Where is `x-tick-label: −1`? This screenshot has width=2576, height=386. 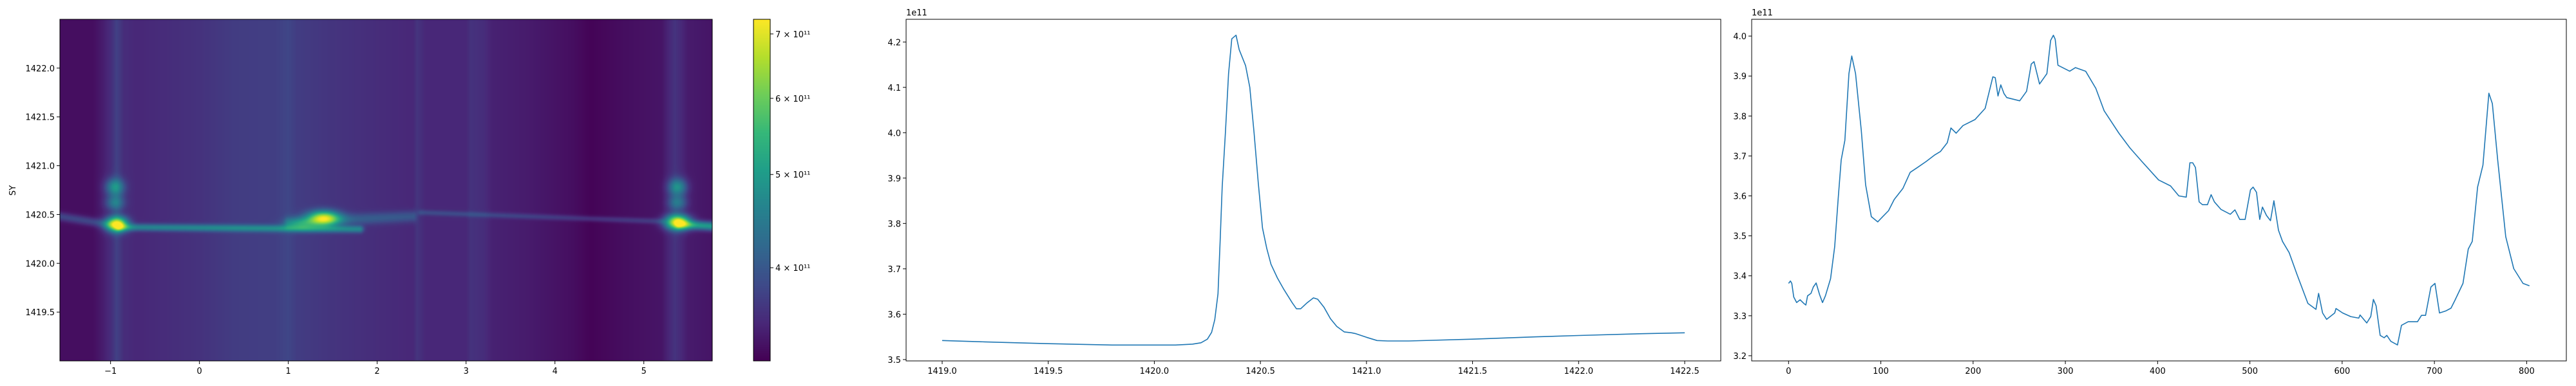 x-tick-label: −1 is located at coordinates (111, 371).